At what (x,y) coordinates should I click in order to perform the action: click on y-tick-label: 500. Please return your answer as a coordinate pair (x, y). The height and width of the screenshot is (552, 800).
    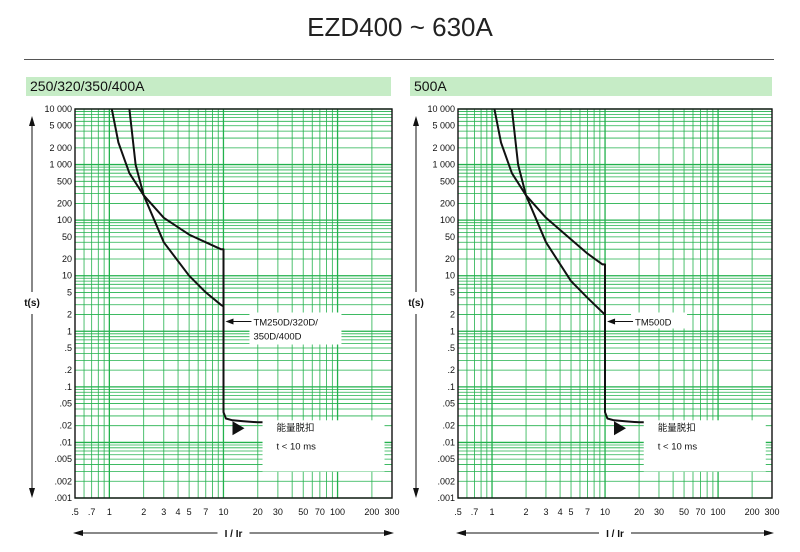
    Looking at the image, I should click on (64, 181).